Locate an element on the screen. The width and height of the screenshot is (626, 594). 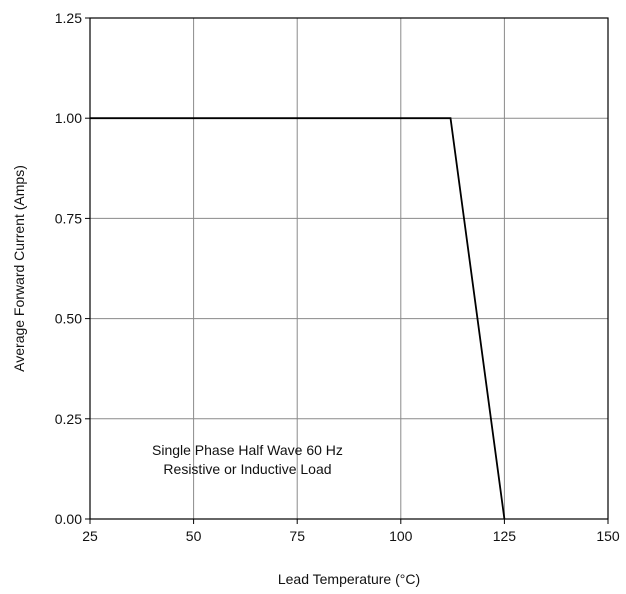
y-tick-label-2: 0.50 is located at coordinates (68, 319).